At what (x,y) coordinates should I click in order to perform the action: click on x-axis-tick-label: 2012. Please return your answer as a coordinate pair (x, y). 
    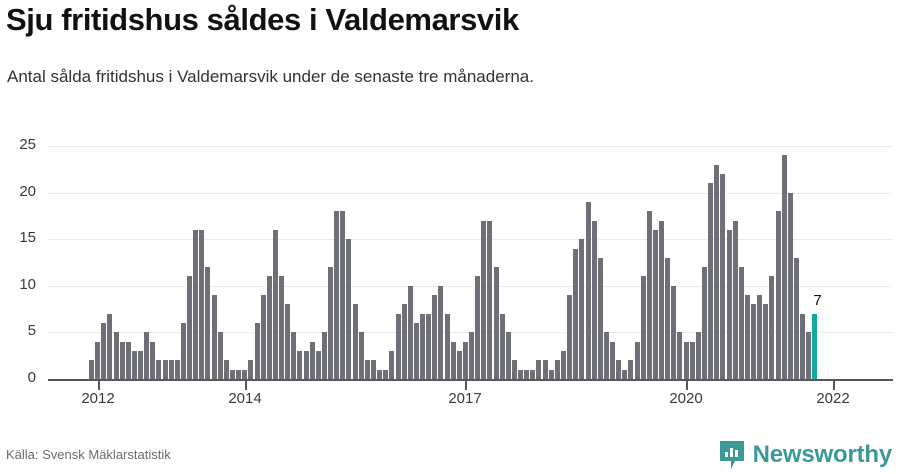
    Looking at the image, I should click on (98, 398).